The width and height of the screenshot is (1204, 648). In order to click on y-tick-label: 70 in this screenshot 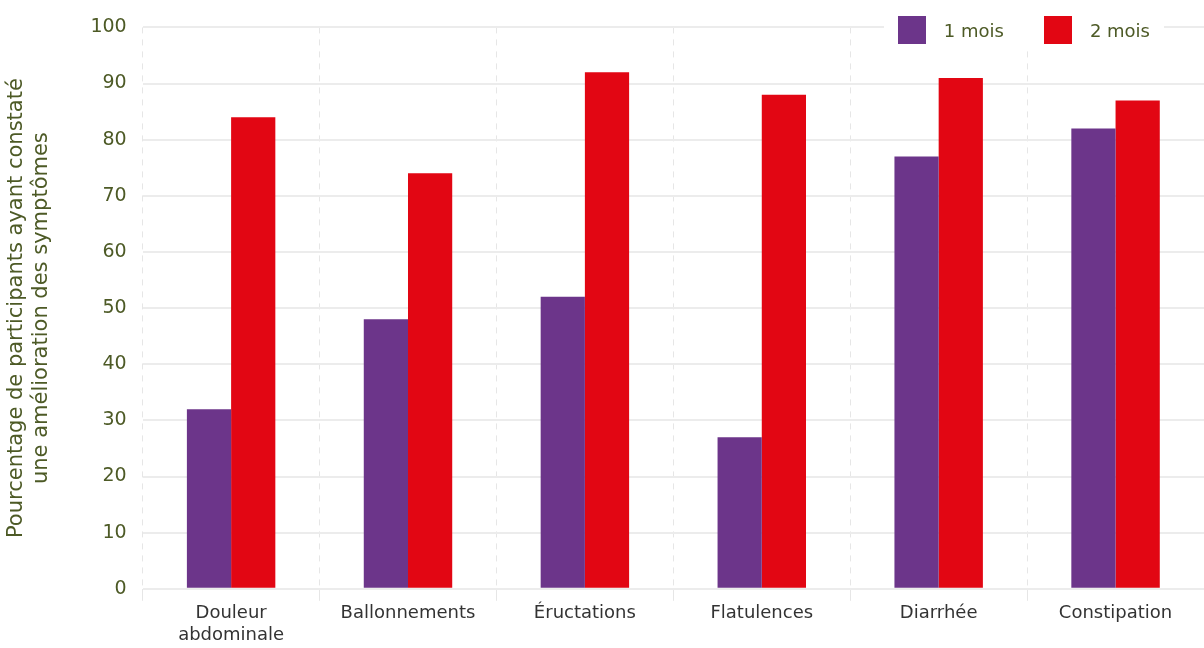, I will do `click(114, 193)`.